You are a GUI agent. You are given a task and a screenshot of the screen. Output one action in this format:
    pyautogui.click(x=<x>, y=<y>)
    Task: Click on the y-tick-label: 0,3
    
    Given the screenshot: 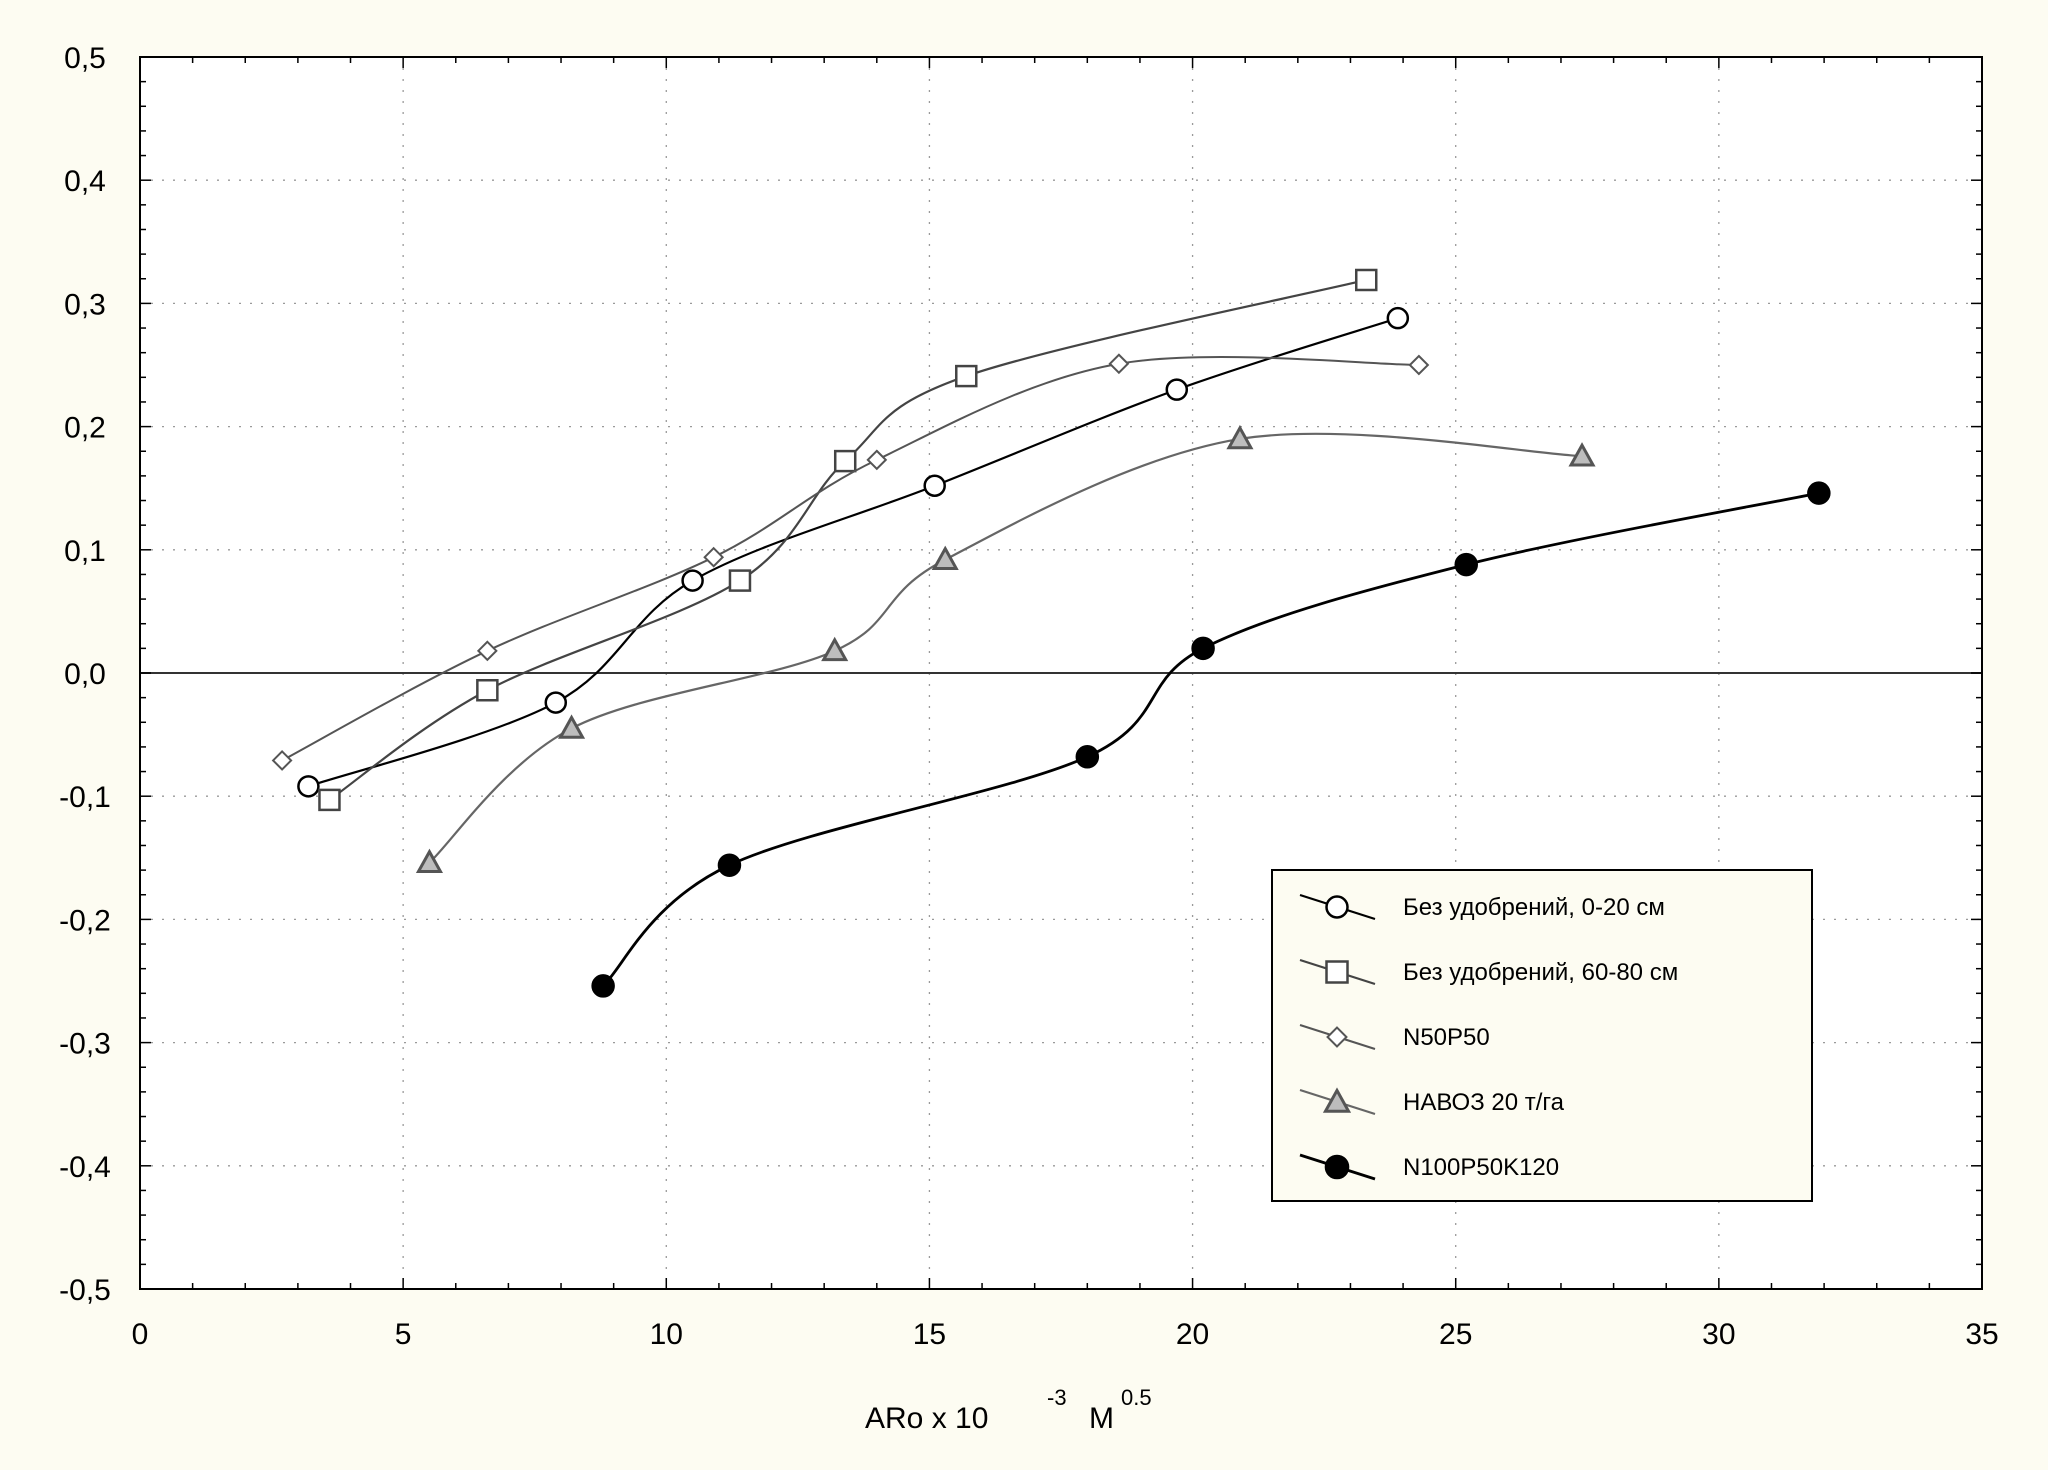 What is the action you would take?
    pyautogui.click(x=85, y=304)
    